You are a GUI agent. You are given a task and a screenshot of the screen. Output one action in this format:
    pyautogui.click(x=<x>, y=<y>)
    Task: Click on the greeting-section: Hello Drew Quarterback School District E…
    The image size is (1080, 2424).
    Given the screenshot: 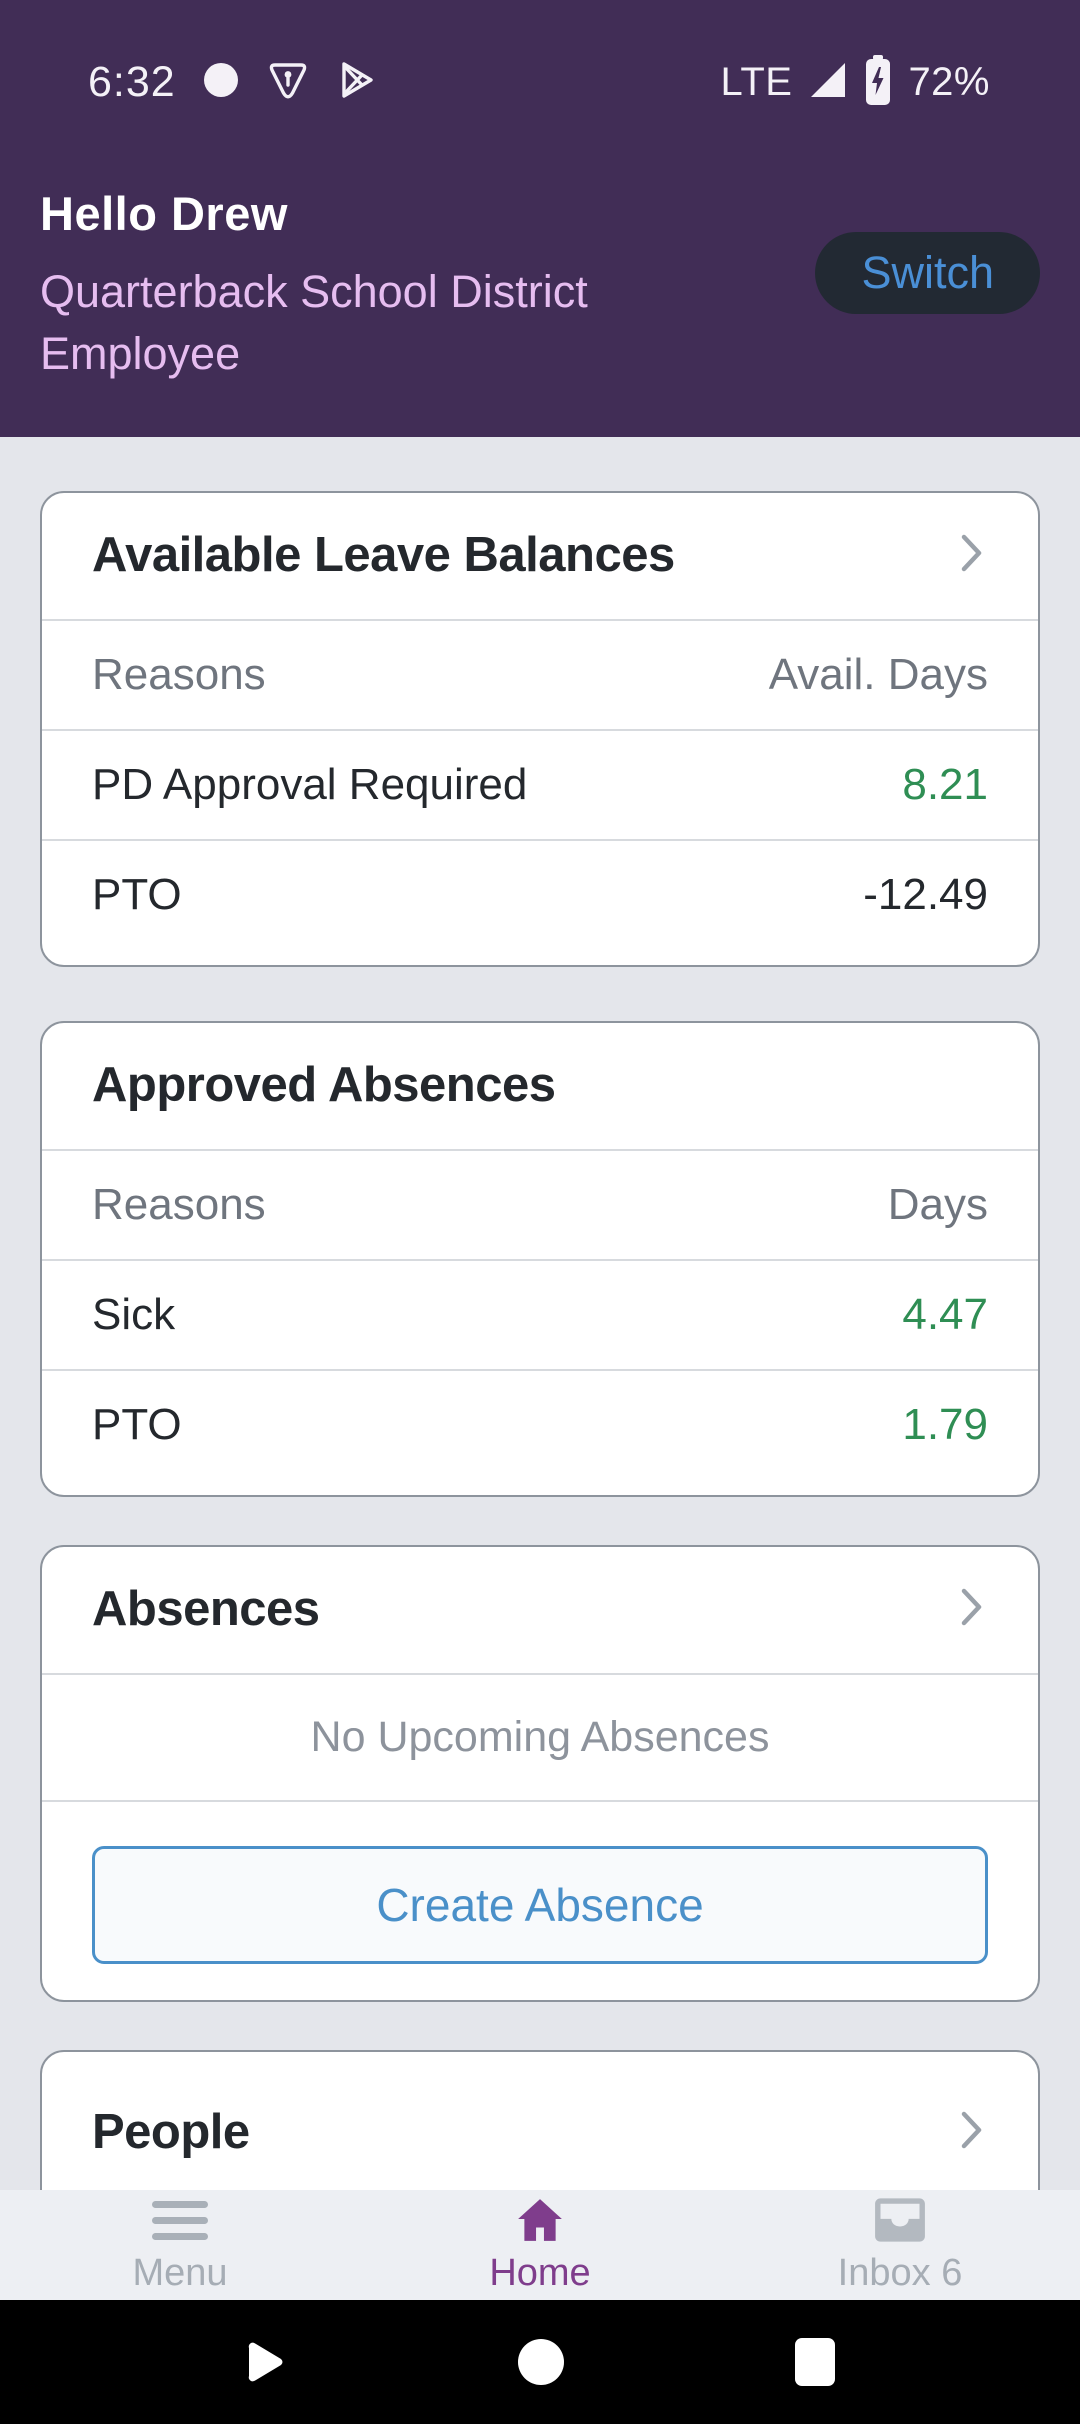 What is the action you would take?
    pyautogui.click(x=540, y=285)
    